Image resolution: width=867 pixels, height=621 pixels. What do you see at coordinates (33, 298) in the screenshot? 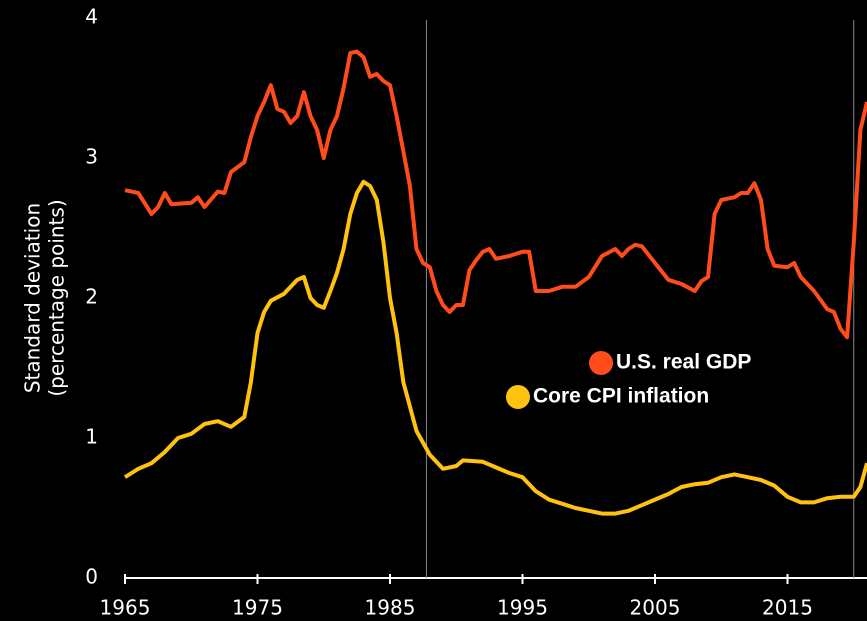
I see `y-axis-label: Standard deviation` at bounding box center [33, 298].